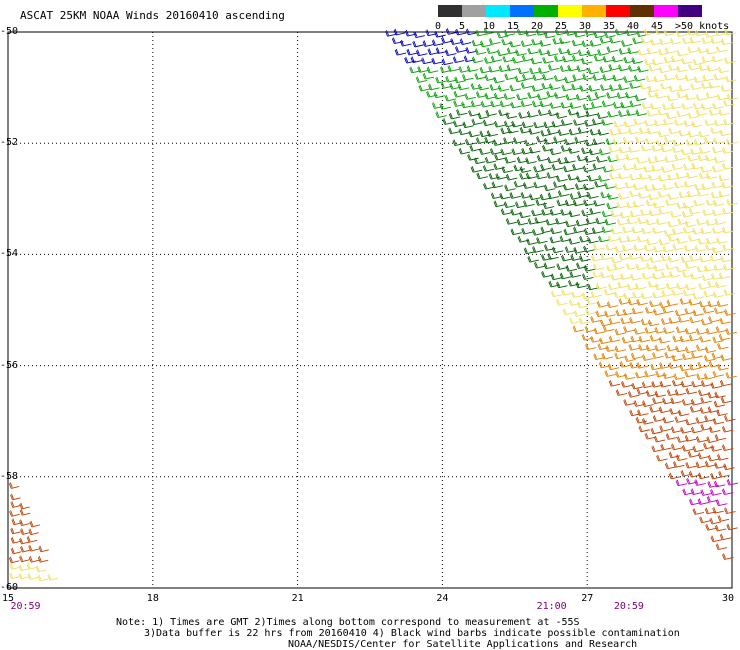 The height and width of the screenshot is (650, 740). I want to click on x-tick-label: 15, so click(8, 598).